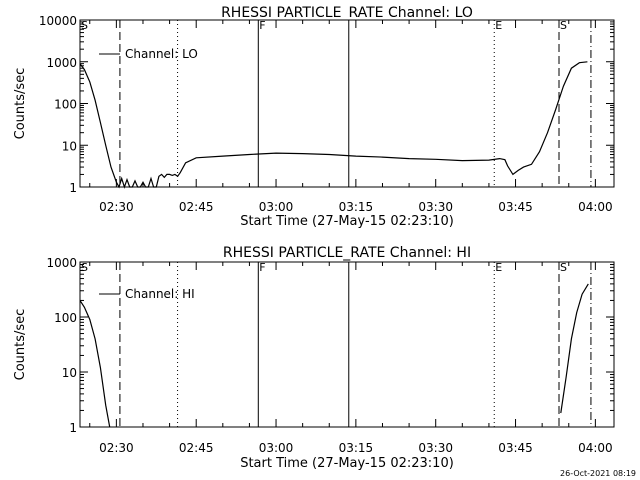 This screenshot has width=640, height=480. What do you see at coordinates (347, 253) in the screenshot?
I see `chart-title: RHESSI PARTICLE_RATE Channel: HI` at bounding box center [347, 253].